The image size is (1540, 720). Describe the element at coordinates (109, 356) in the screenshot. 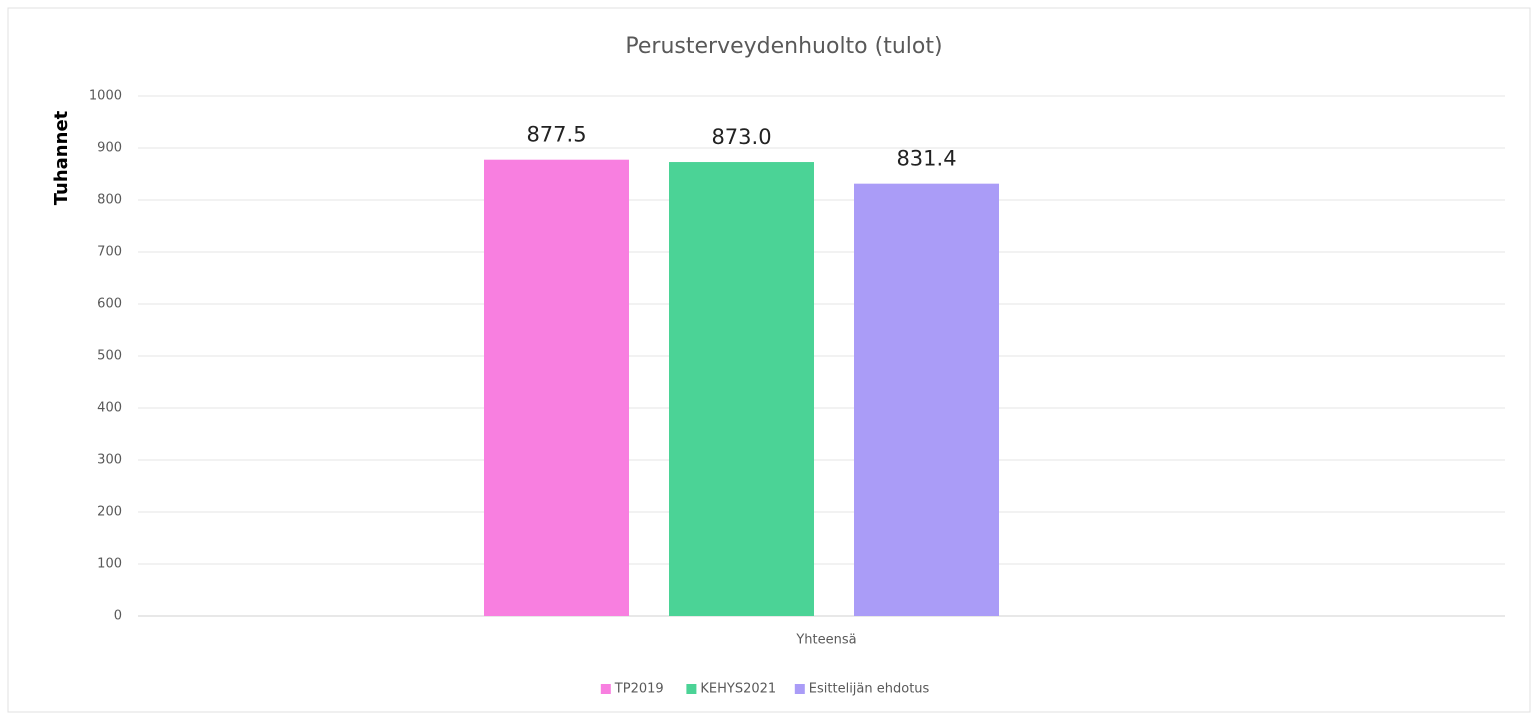

I see `y-tick-label: 500` at that location.